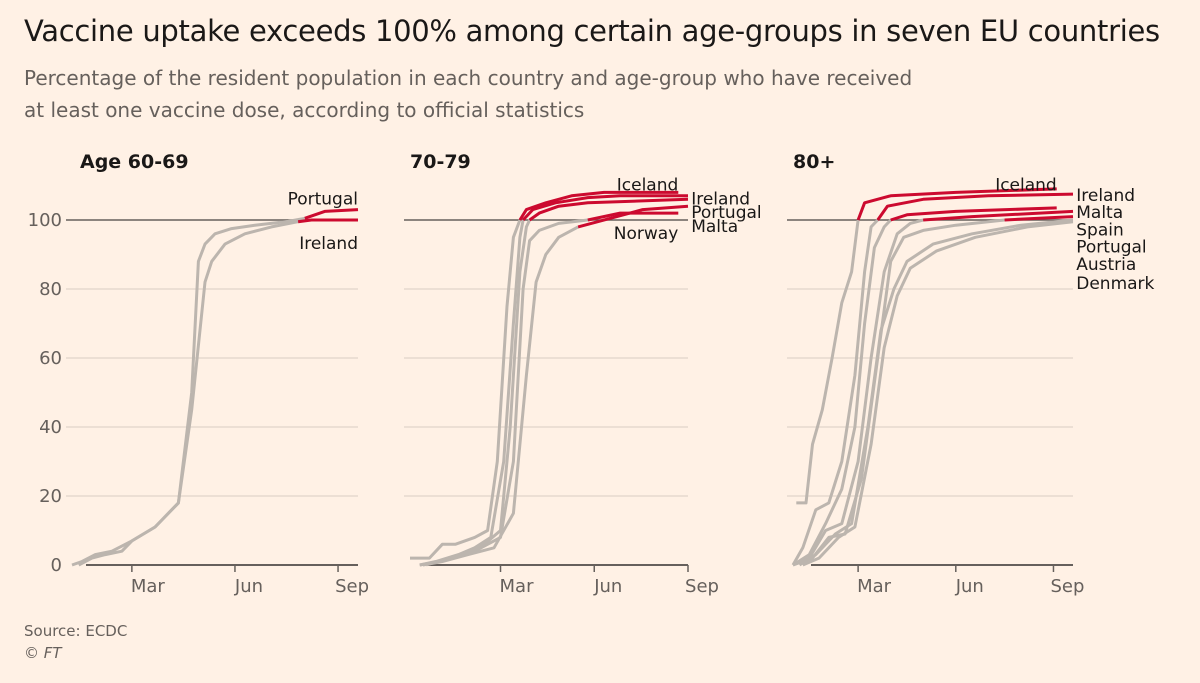 The image size is (1200, 683). Describe the element at coordinates (50, 289) in the screenshot. I see `y-tick-label: 80` at that location.